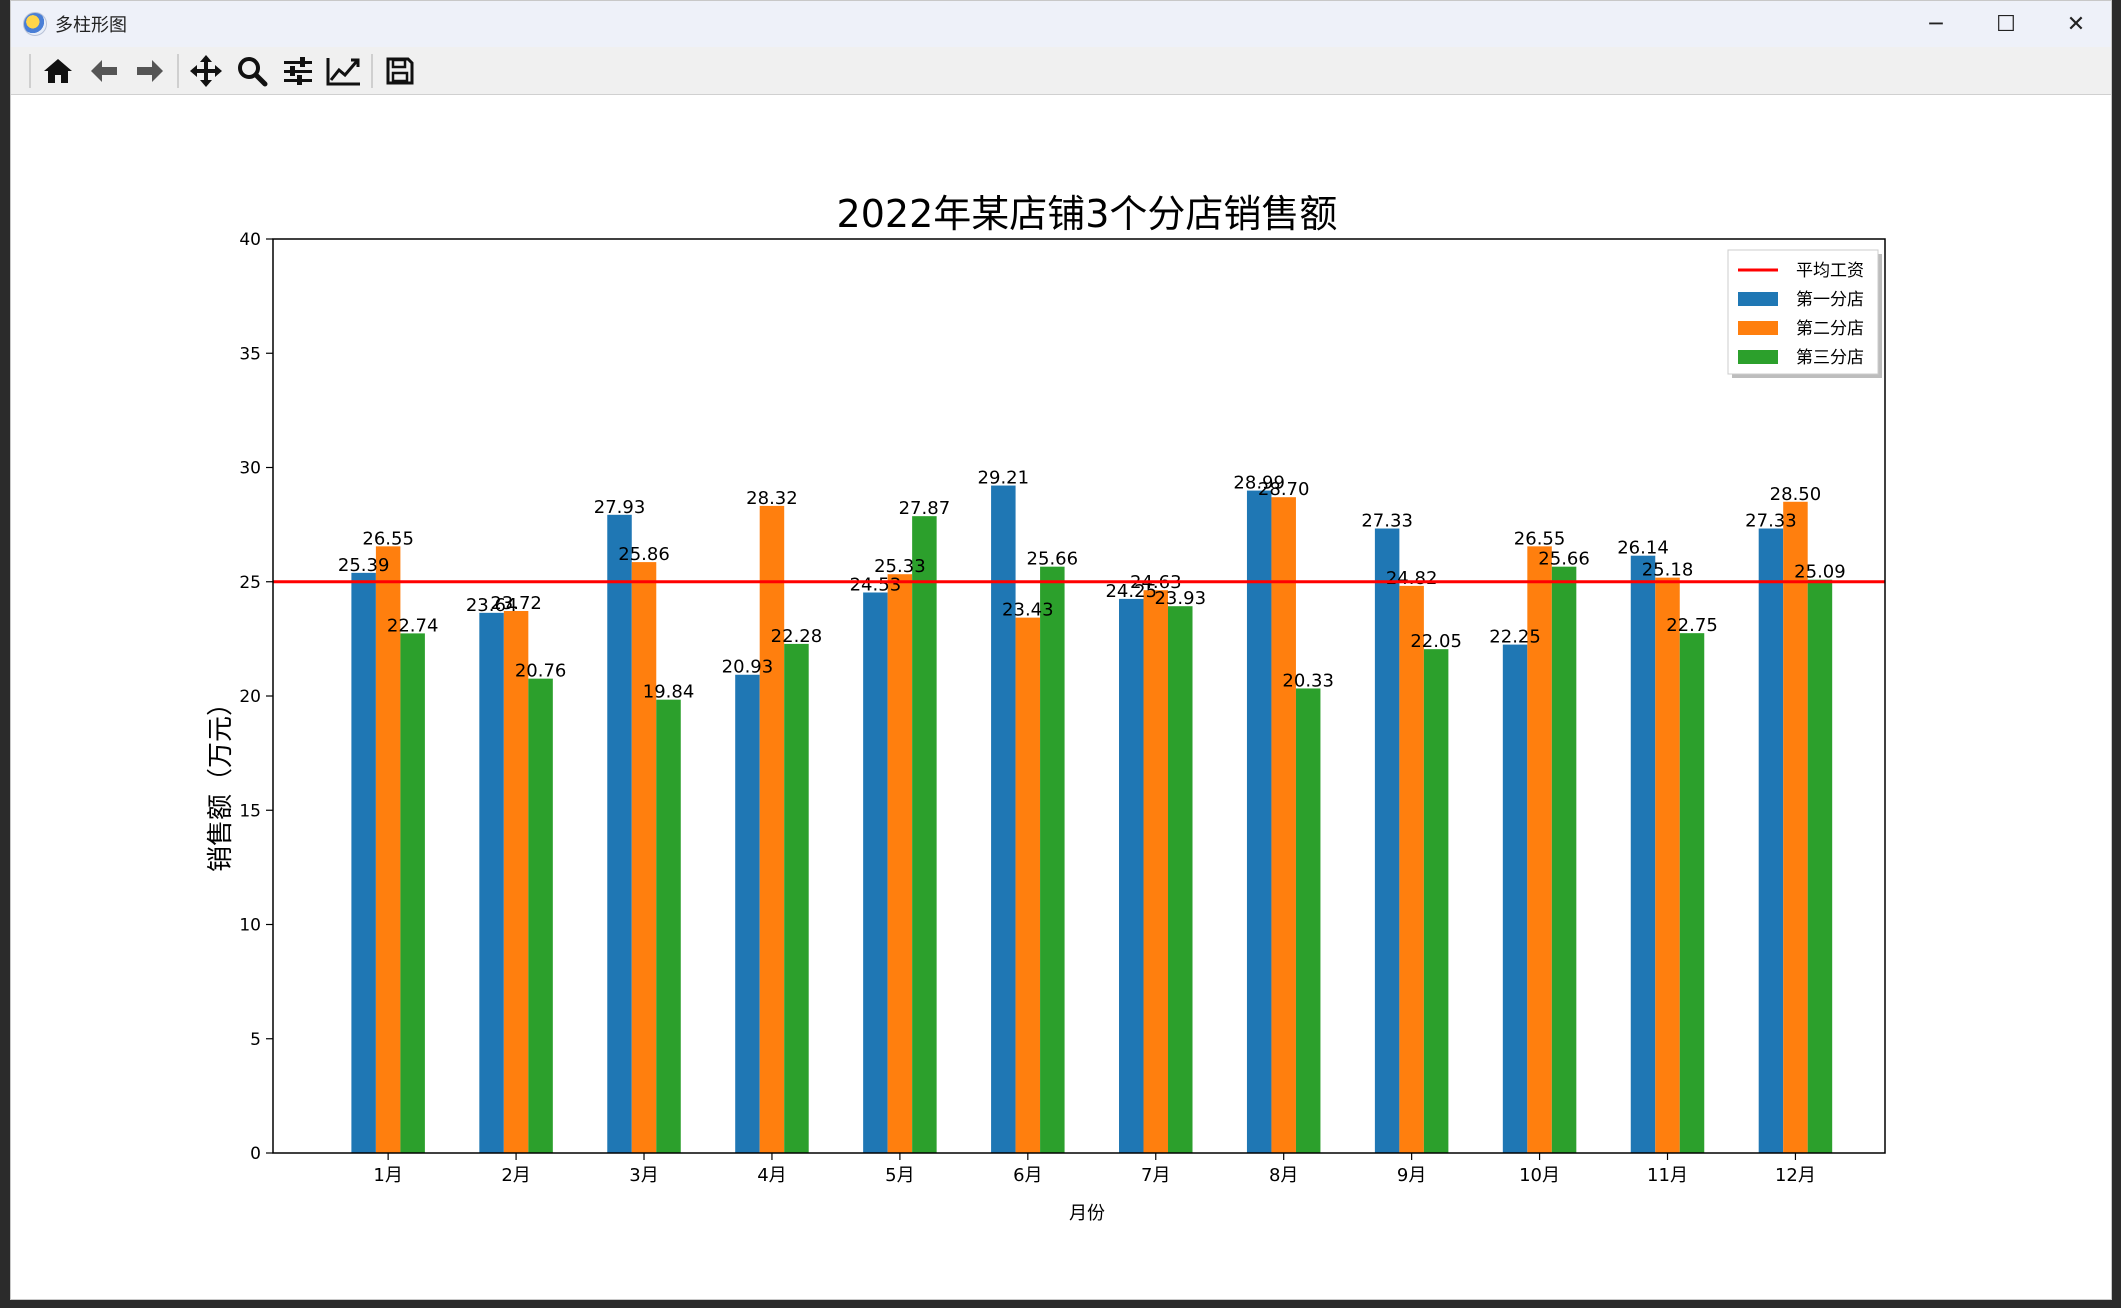 This screenshot has width=2121, height=1308. I want to click on save-button, so click(400, 71).